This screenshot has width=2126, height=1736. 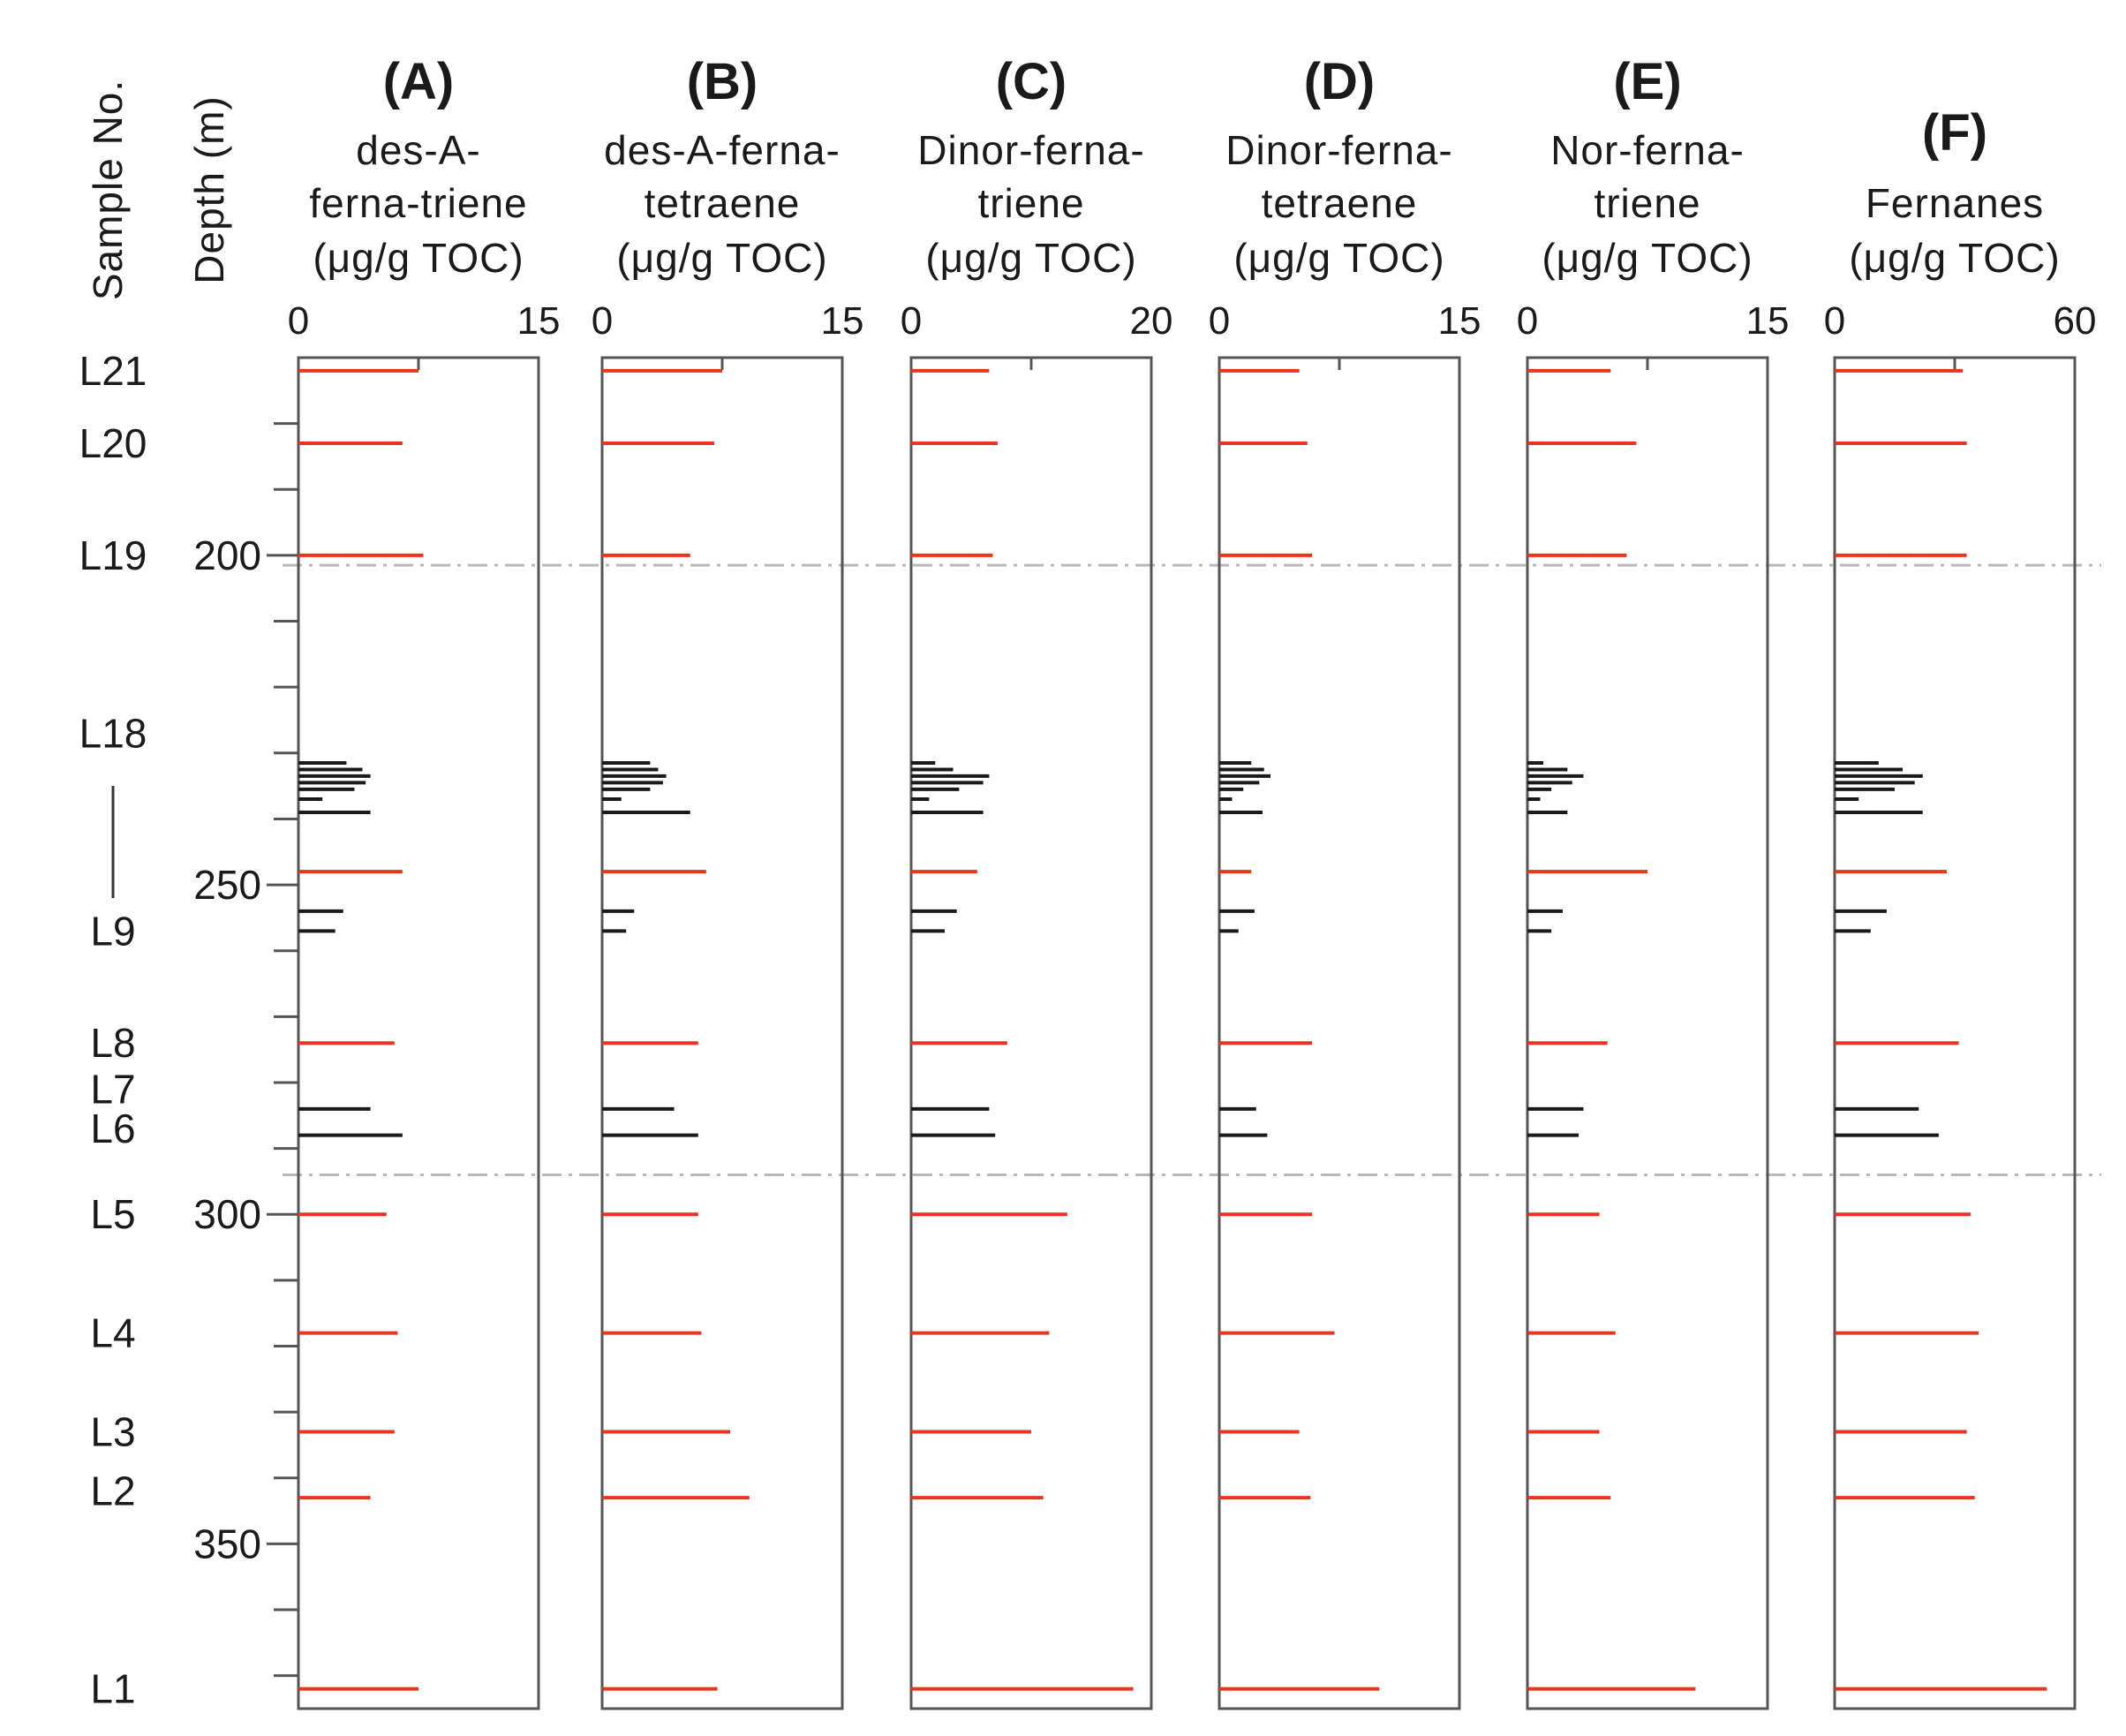 I want to click on x-tick-label-max: 20, so click(x=1151, y=321).